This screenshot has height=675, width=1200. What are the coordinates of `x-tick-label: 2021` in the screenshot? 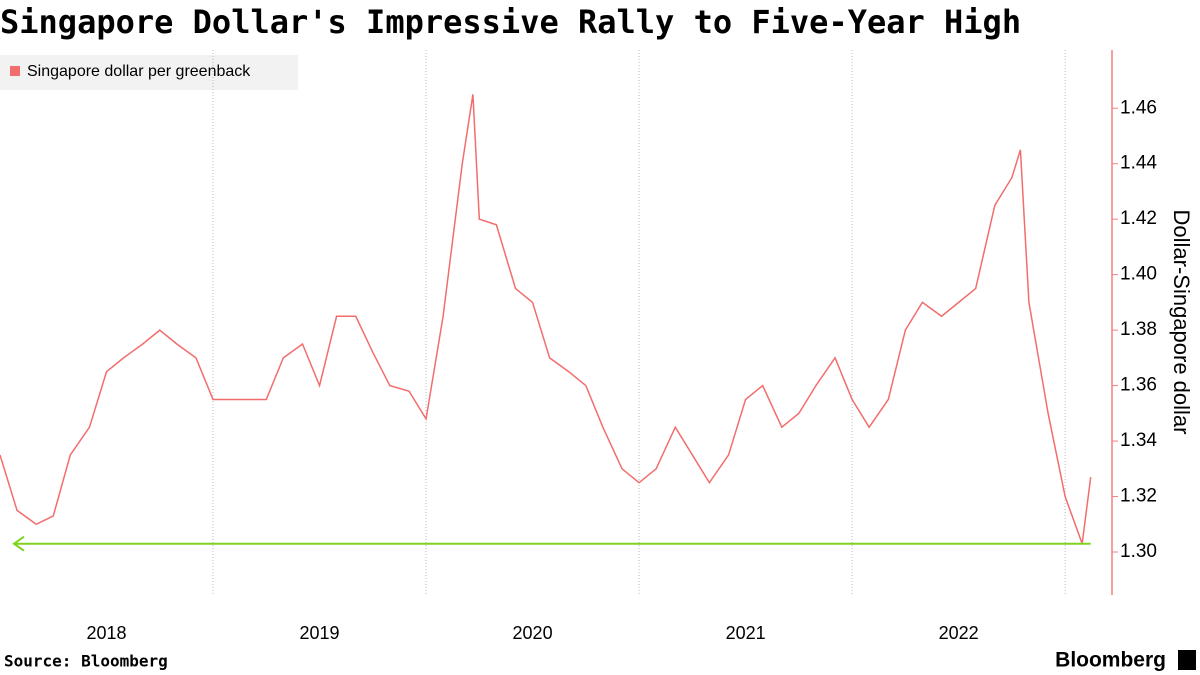 It's located at (746, 633).